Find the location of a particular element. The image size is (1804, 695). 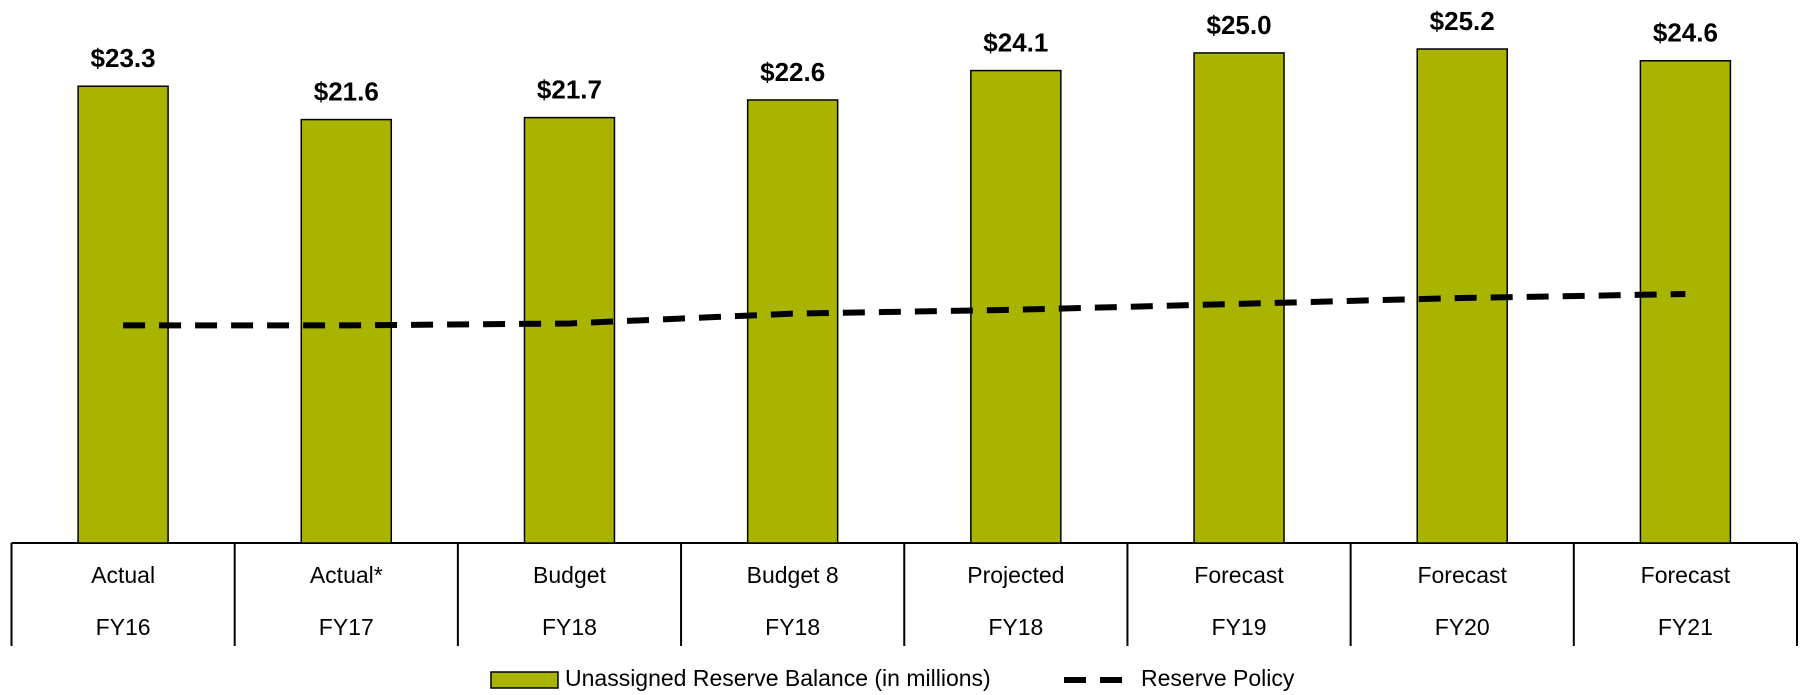

data-label: $24.1 is located at coordinates (1015, 42).